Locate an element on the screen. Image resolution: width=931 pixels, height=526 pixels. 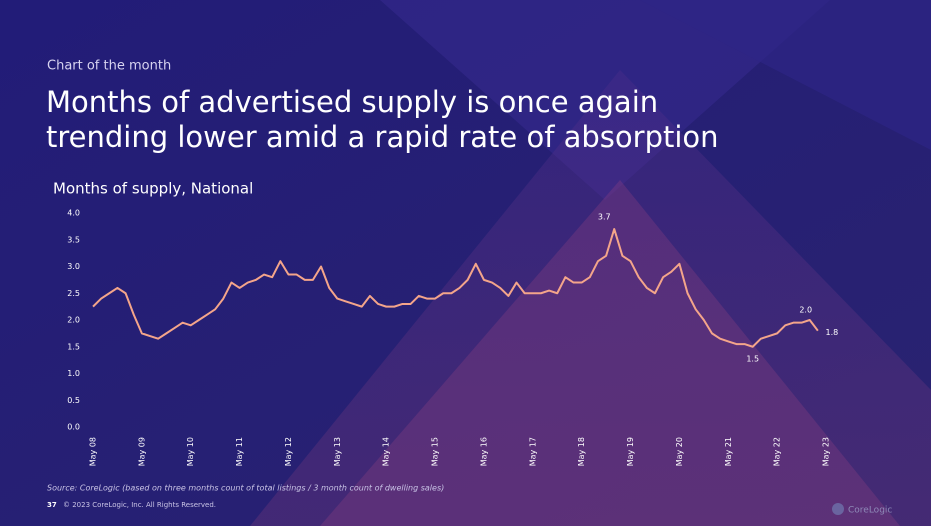
x-tick-label: May 22 is located at coordinates (777, 451).